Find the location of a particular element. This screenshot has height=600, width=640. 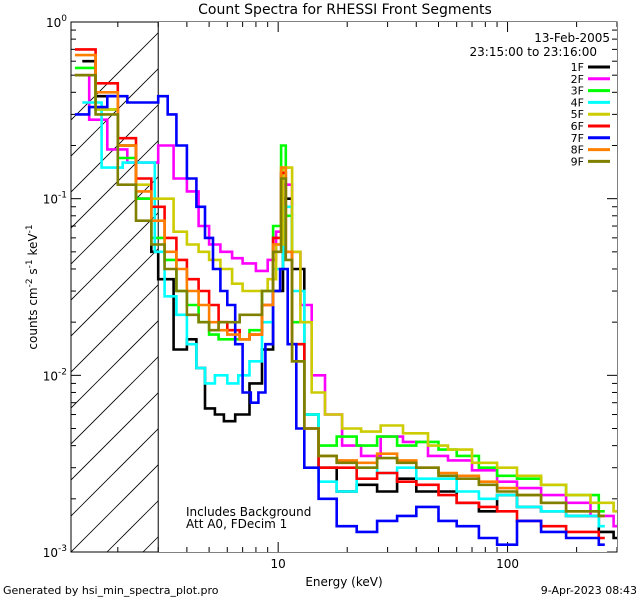

x-tick-label: 10 is located at coordinates (278, 564).